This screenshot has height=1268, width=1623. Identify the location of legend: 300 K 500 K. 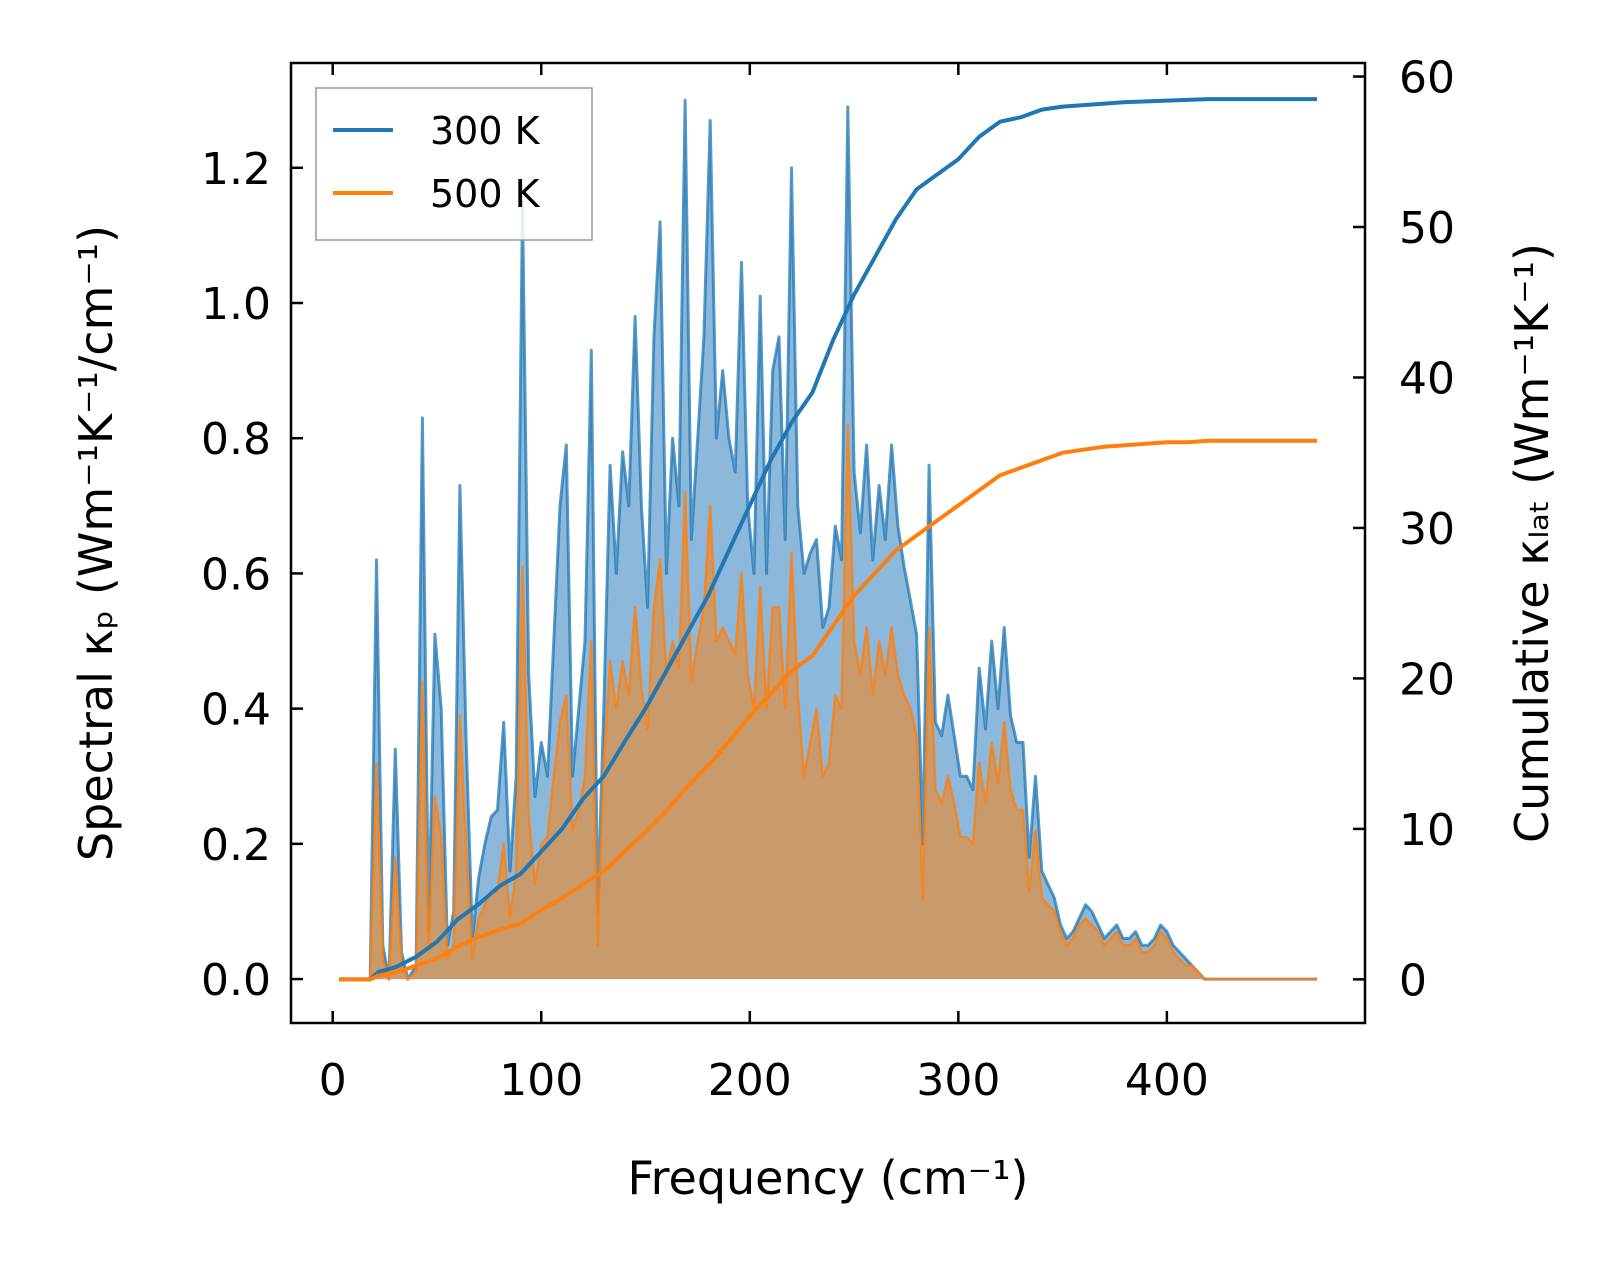
(454, 164).